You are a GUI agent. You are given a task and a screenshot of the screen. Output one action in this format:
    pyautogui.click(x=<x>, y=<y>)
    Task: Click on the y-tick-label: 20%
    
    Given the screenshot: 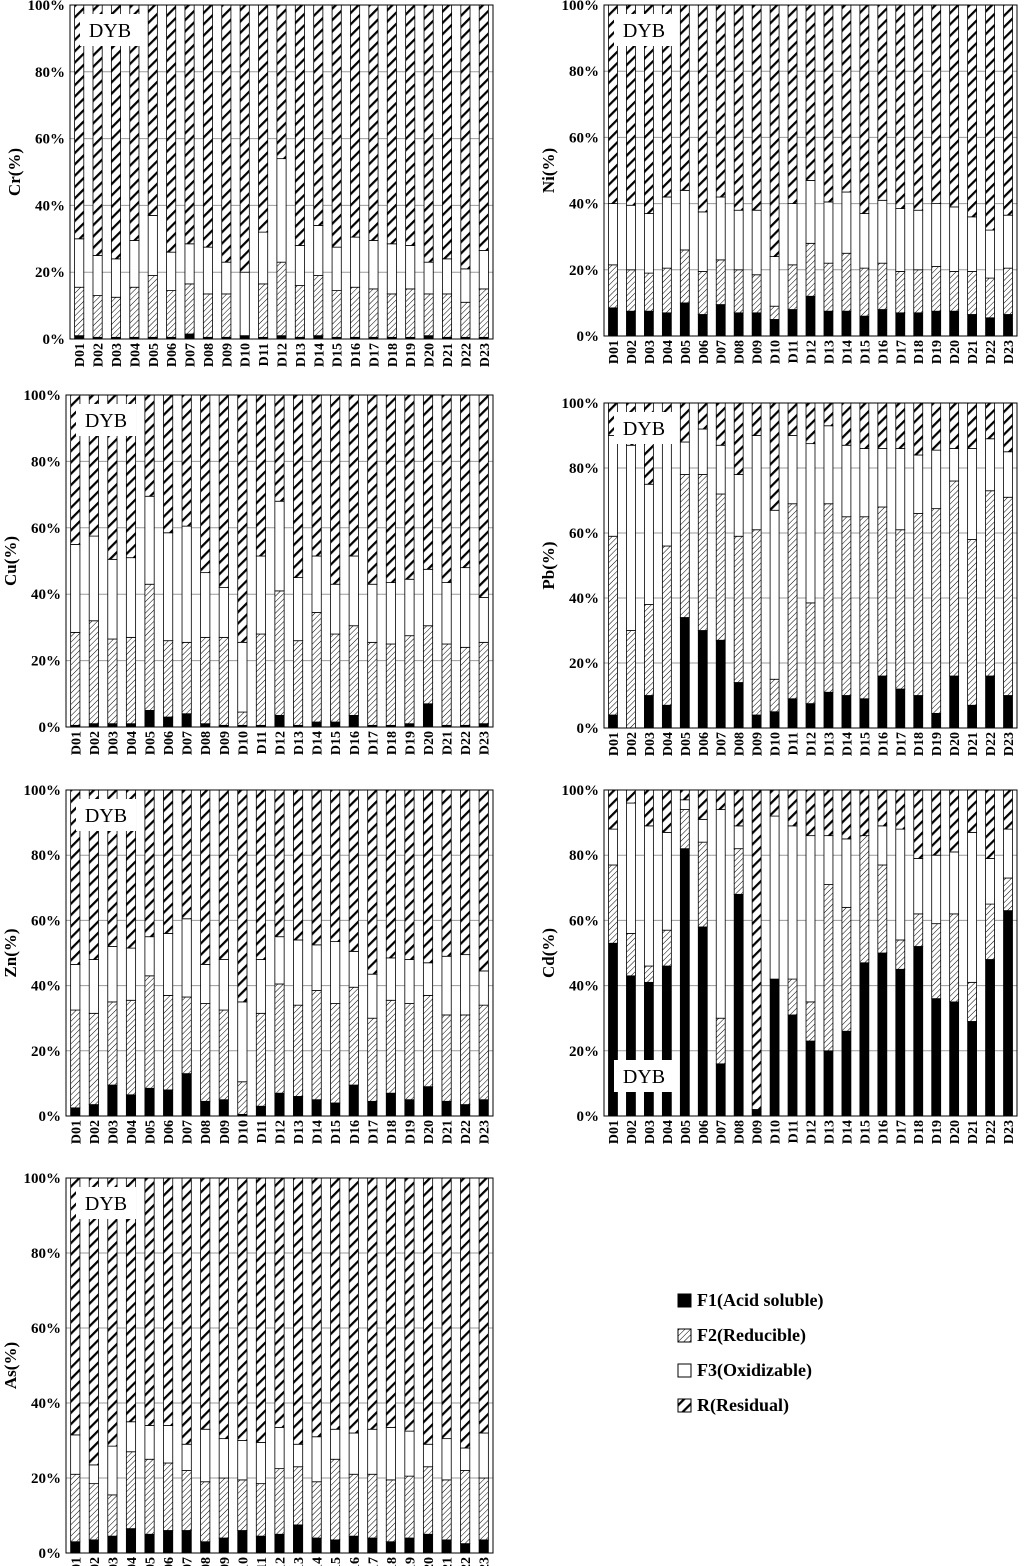 What is the action you would take?
    pyautogui.click(x=584, y=664)
    